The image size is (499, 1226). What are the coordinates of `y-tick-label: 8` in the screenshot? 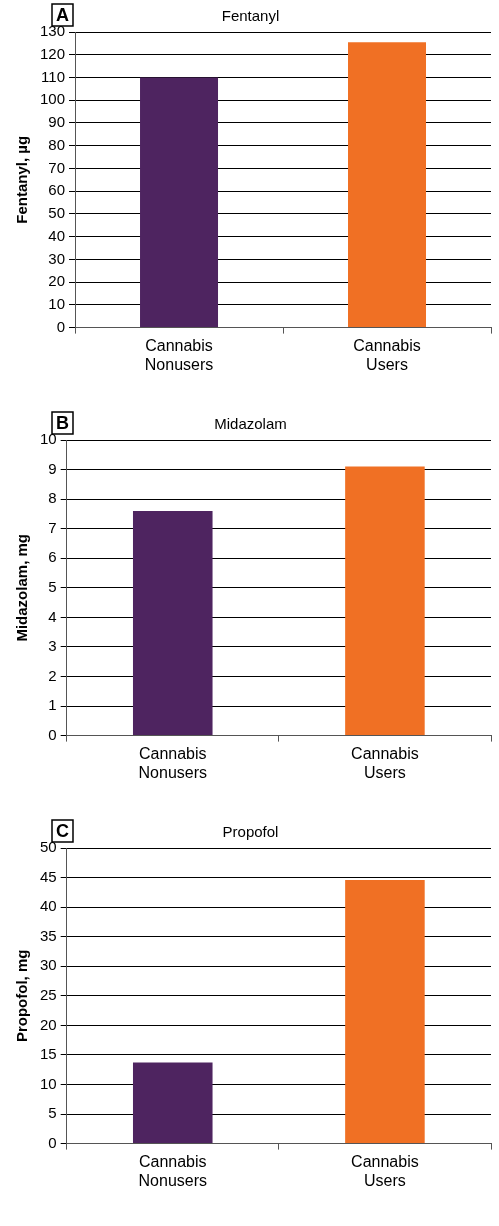 It's located at (52, 498).